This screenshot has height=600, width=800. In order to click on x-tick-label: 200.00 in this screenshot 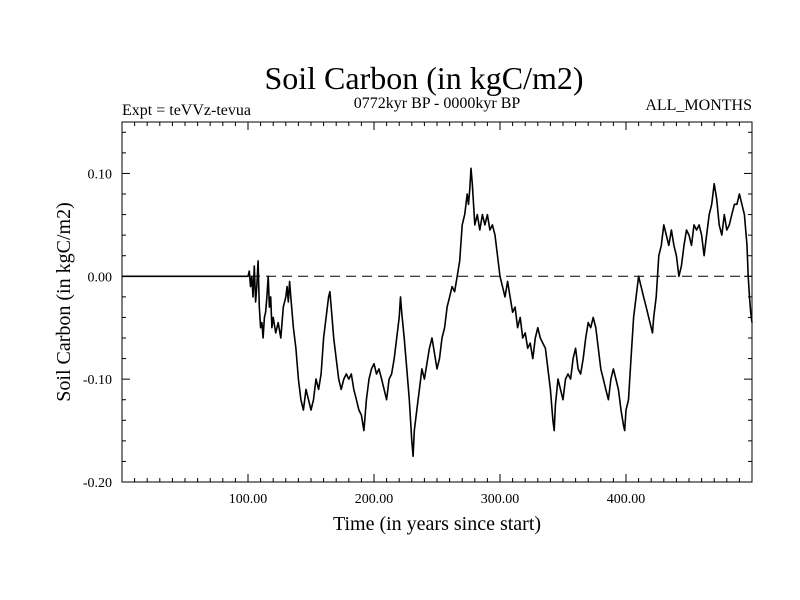, I will do `click(374, 499)`.